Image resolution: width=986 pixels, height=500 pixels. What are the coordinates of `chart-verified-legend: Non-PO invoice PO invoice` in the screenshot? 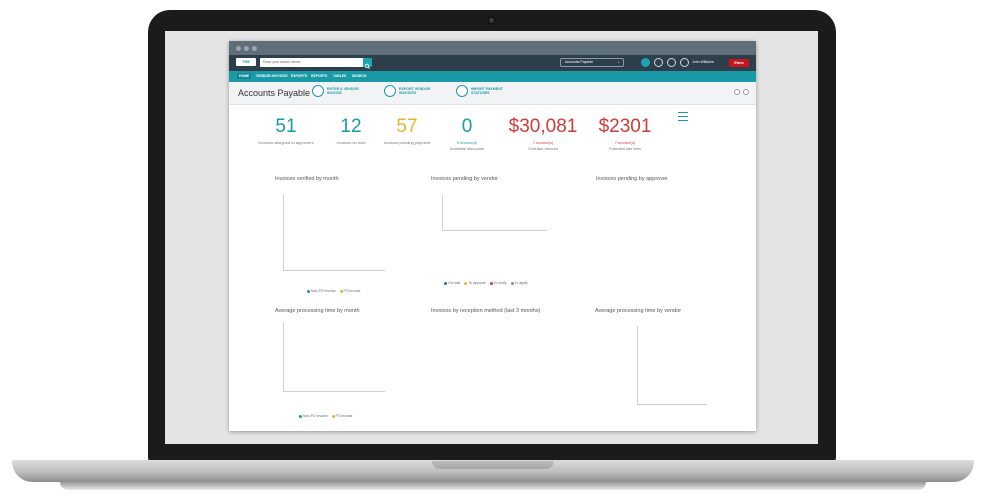 It's located at (332, 291).